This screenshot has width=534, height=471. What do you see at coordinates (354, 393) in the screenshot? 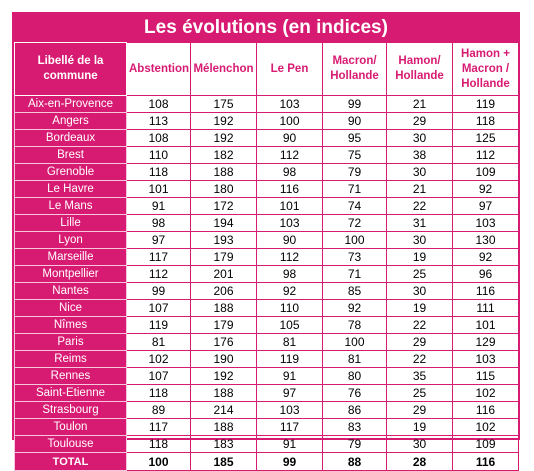
I see `value-cell: 76` at bounding box center [354, 393].